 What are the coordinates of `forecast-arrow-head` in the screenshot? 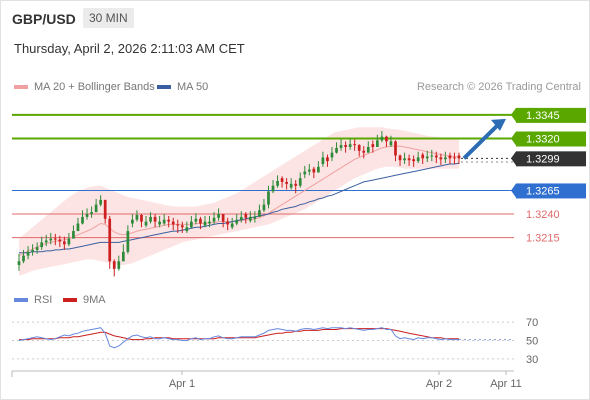 It's located at (498, 124).